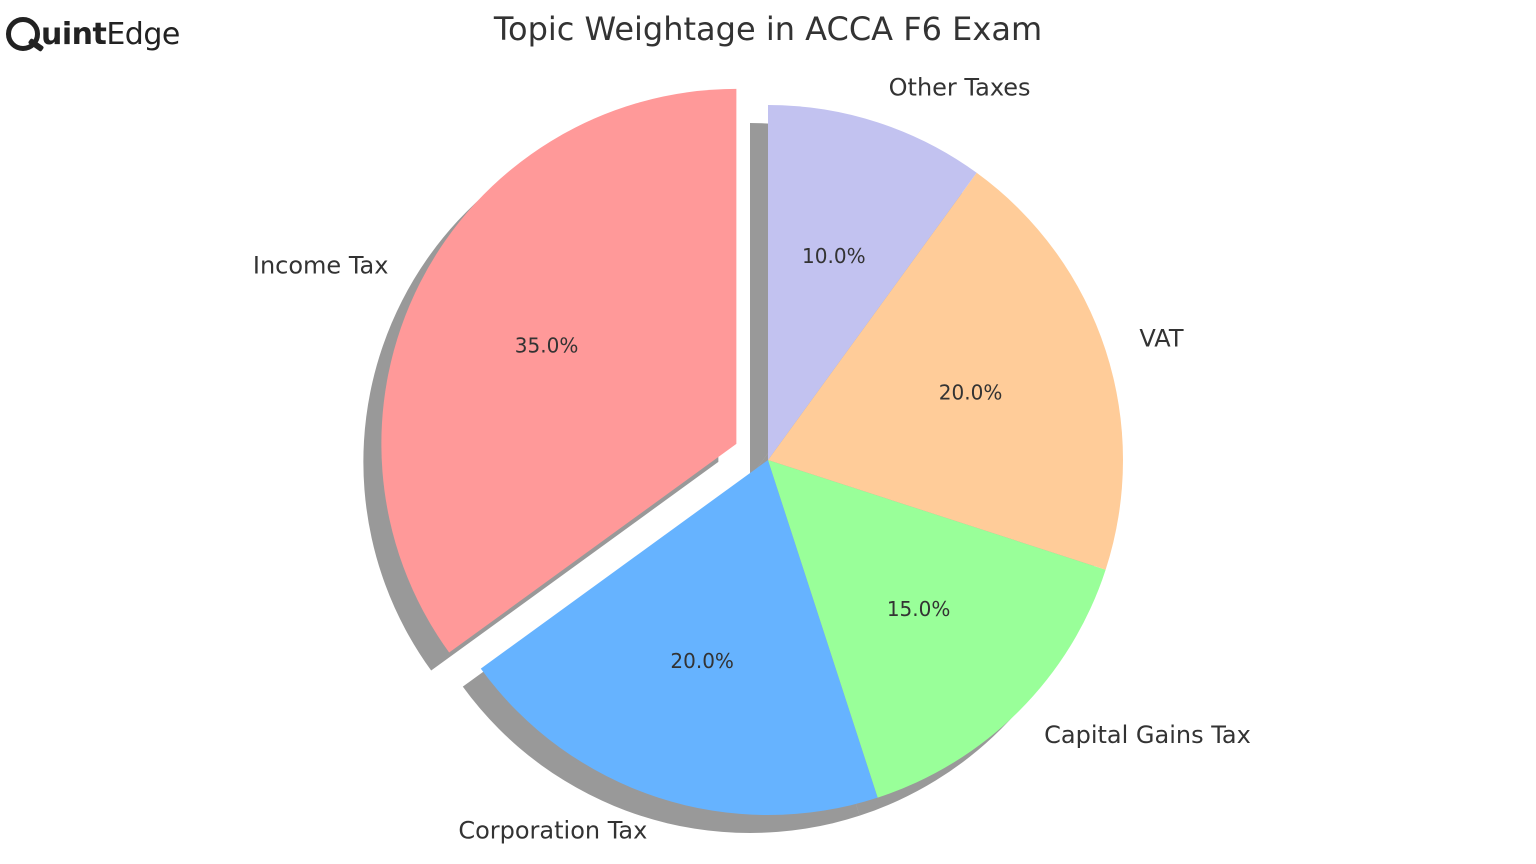 This screenshot has height=864, width=1536. What do you see at coordinates (547, 346) in the screenshot?
I see `pct-label-income-tax: 35.0%` at bounding box center [547, 346].